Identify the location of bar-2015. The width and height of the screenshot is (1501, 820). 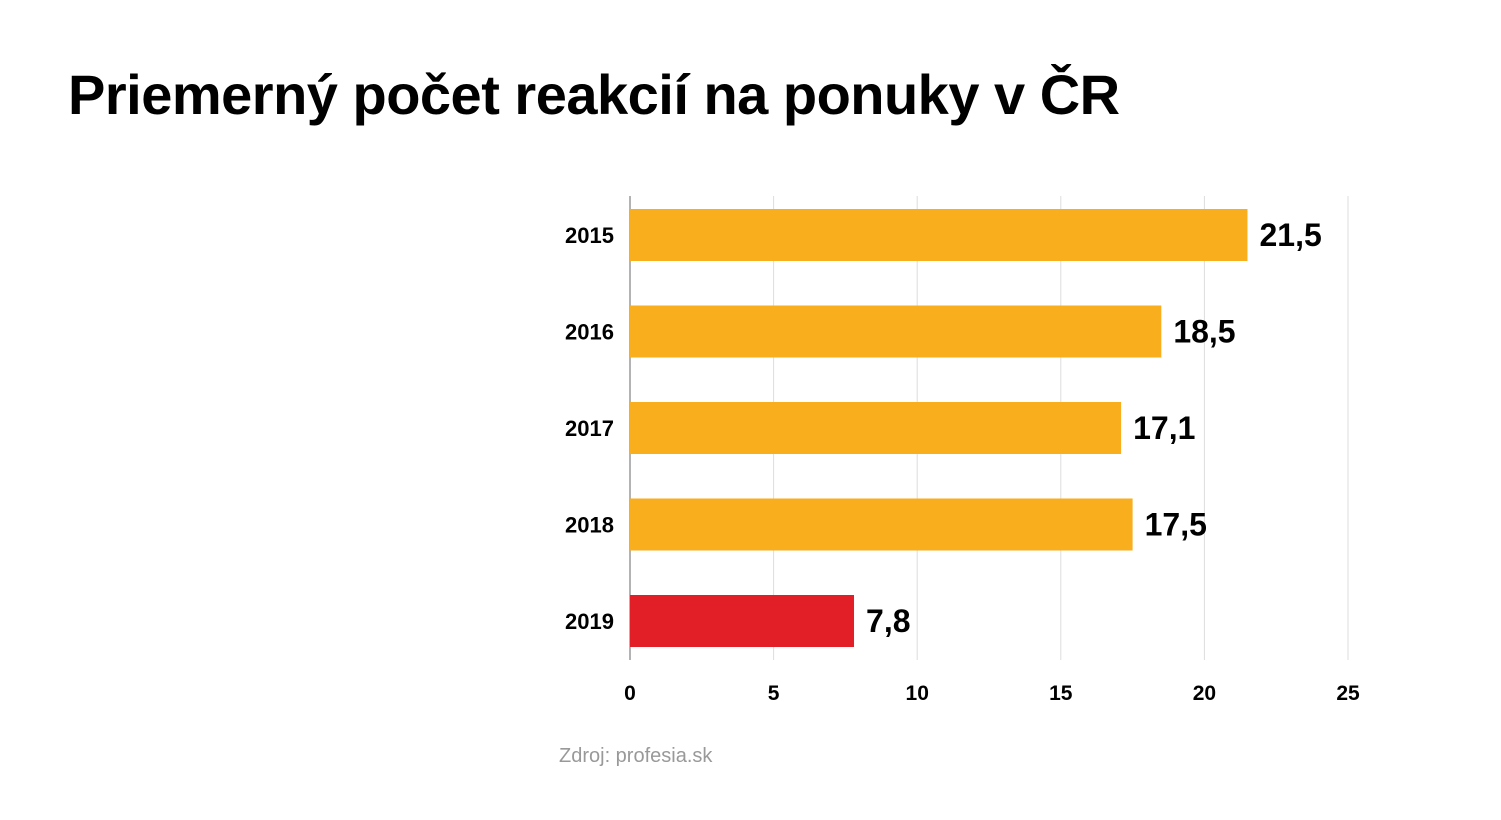
(939, 235).